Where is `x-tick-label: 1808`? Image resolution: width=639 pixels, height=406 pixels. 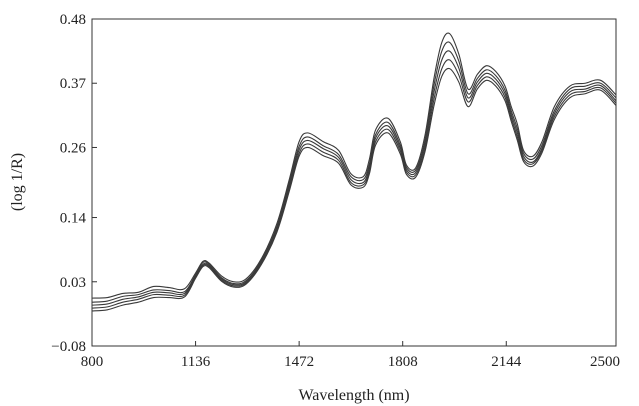 x-tick-label: 1808 is located at coordinates (403, 362).